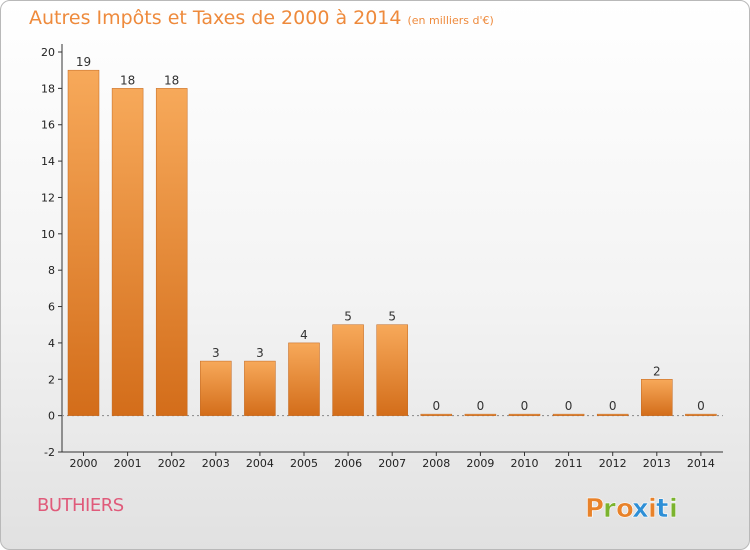 The width and height of the screenshot is (750, 550). I want to click on data-label-2012: 0, so click(613, 406).